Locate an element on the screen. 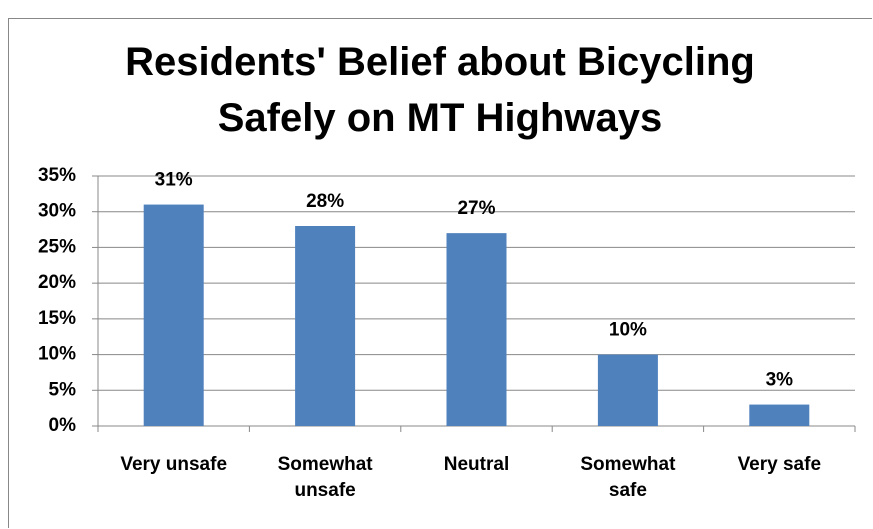 Image resolution: width=873 pixels, height=529 pixels. y-tick-label: 15% is located at coordinates (57, 318).